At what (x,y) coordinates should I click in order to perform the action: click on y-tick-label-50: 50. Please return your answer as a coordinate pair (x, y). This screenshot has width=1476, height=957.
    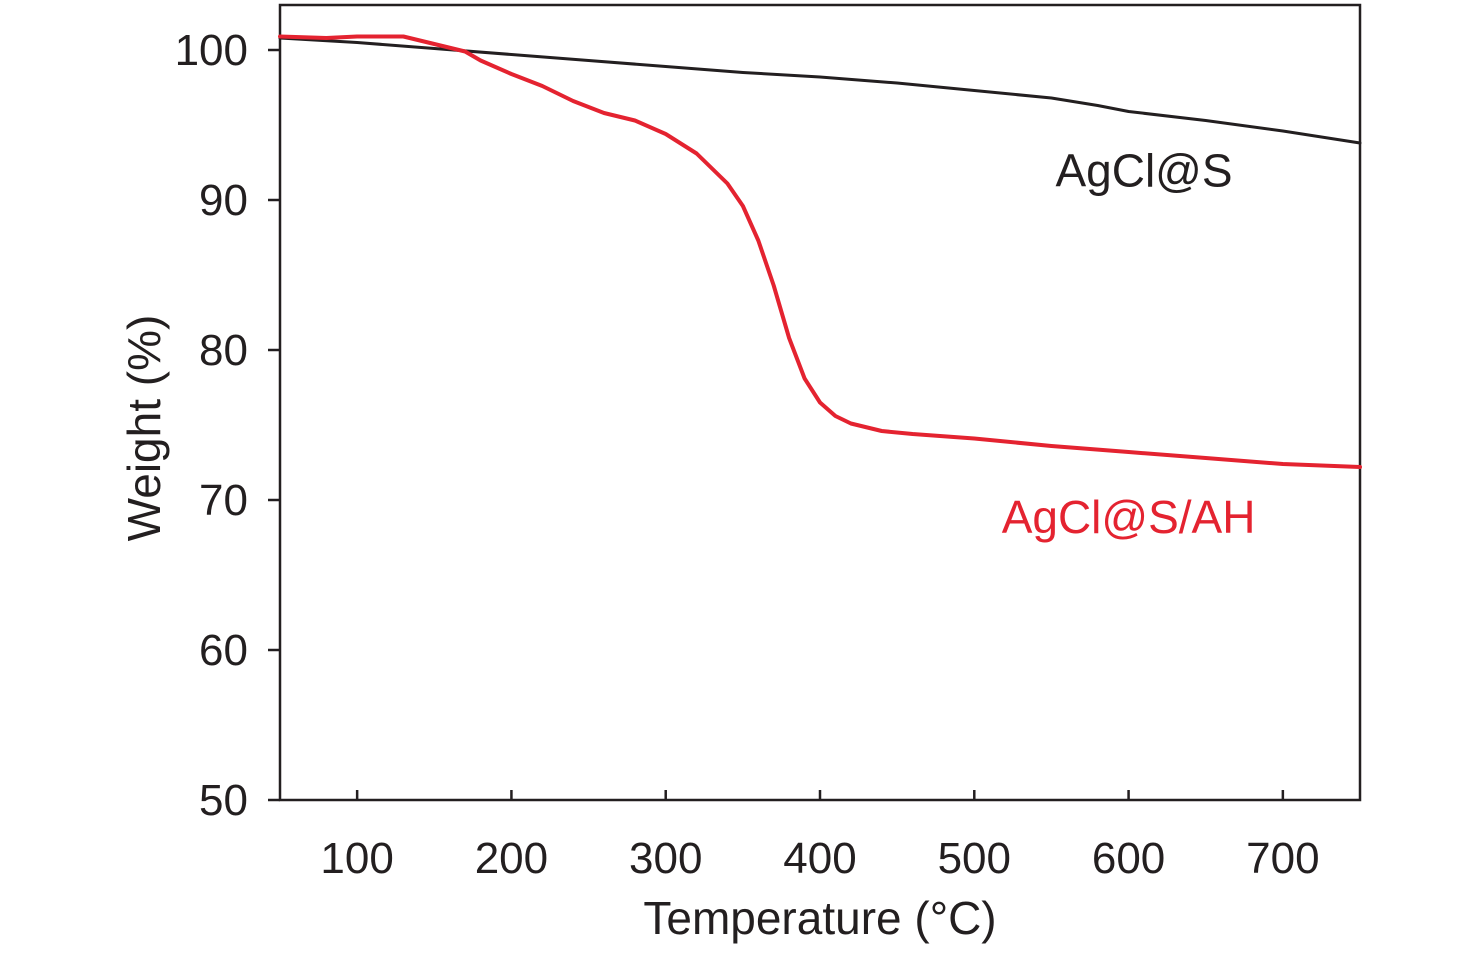
    Looking at the image, I should click on (223, 800).